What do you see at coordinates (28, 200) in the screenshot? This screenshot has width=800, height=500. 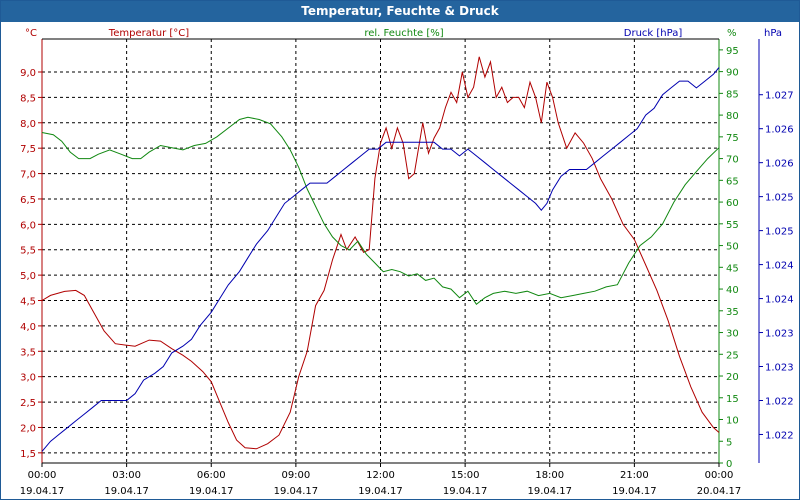 I see `left-tick-label: 6,5` at bounding box center [28, 200].